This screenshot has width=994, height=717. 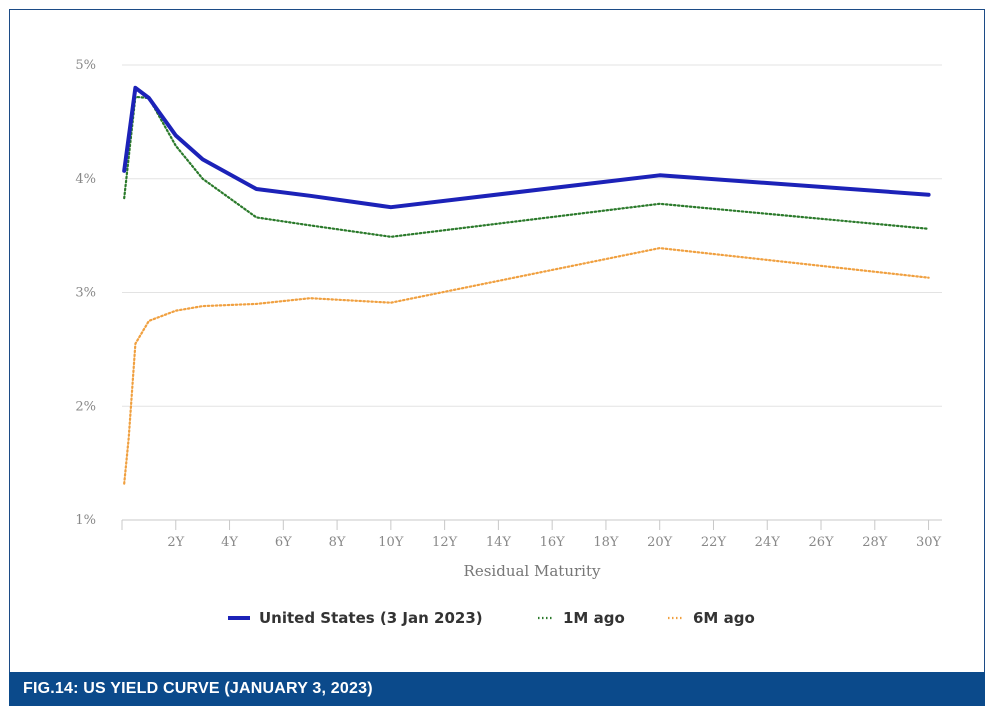 I want to click on legend-item-0: United States (3 Jan 2023), so click(x=355, y=618).